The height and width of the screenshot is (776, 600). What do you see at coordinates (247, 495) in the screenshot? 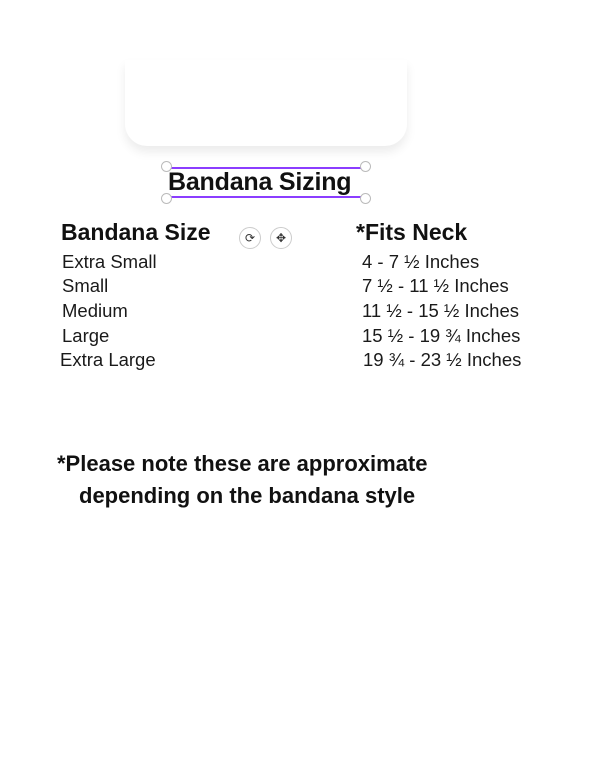
I see `note-line-2: depending on the bandana style` at bounding box center [247, 495].